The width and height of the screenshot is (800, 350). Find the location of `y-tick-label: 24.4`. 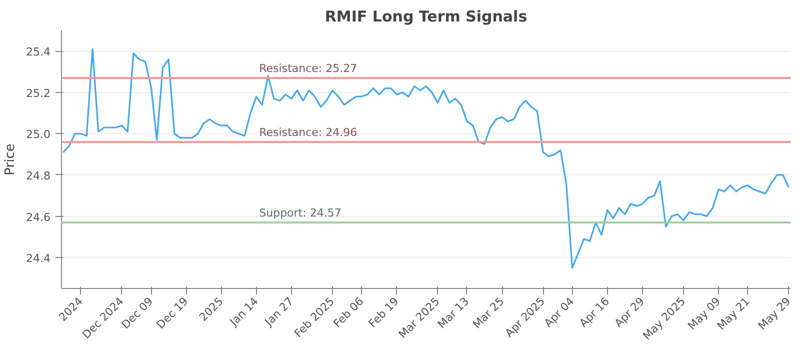

y-tick-label: 24.4 is located at coordinates (38, 259).